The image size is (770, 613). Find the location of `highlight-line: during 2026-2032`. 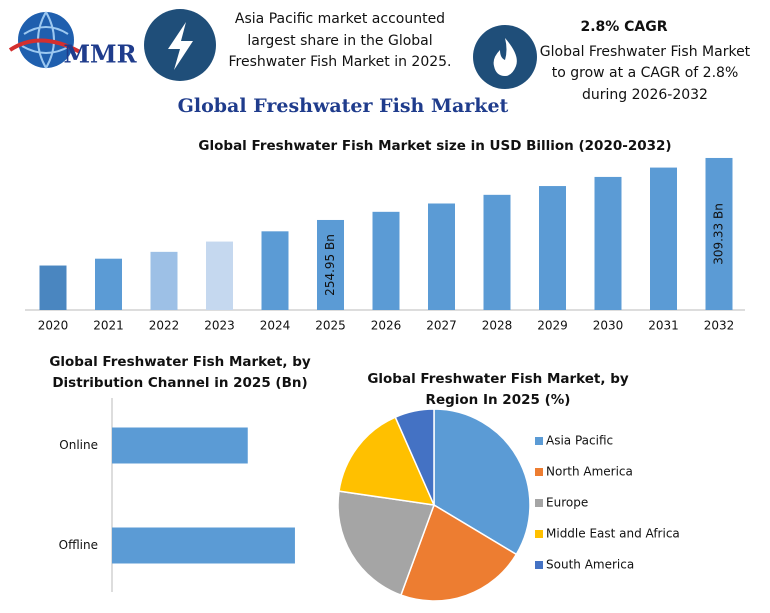

highlight-line: during 2026-2032 is located at coordinates (645, 95).